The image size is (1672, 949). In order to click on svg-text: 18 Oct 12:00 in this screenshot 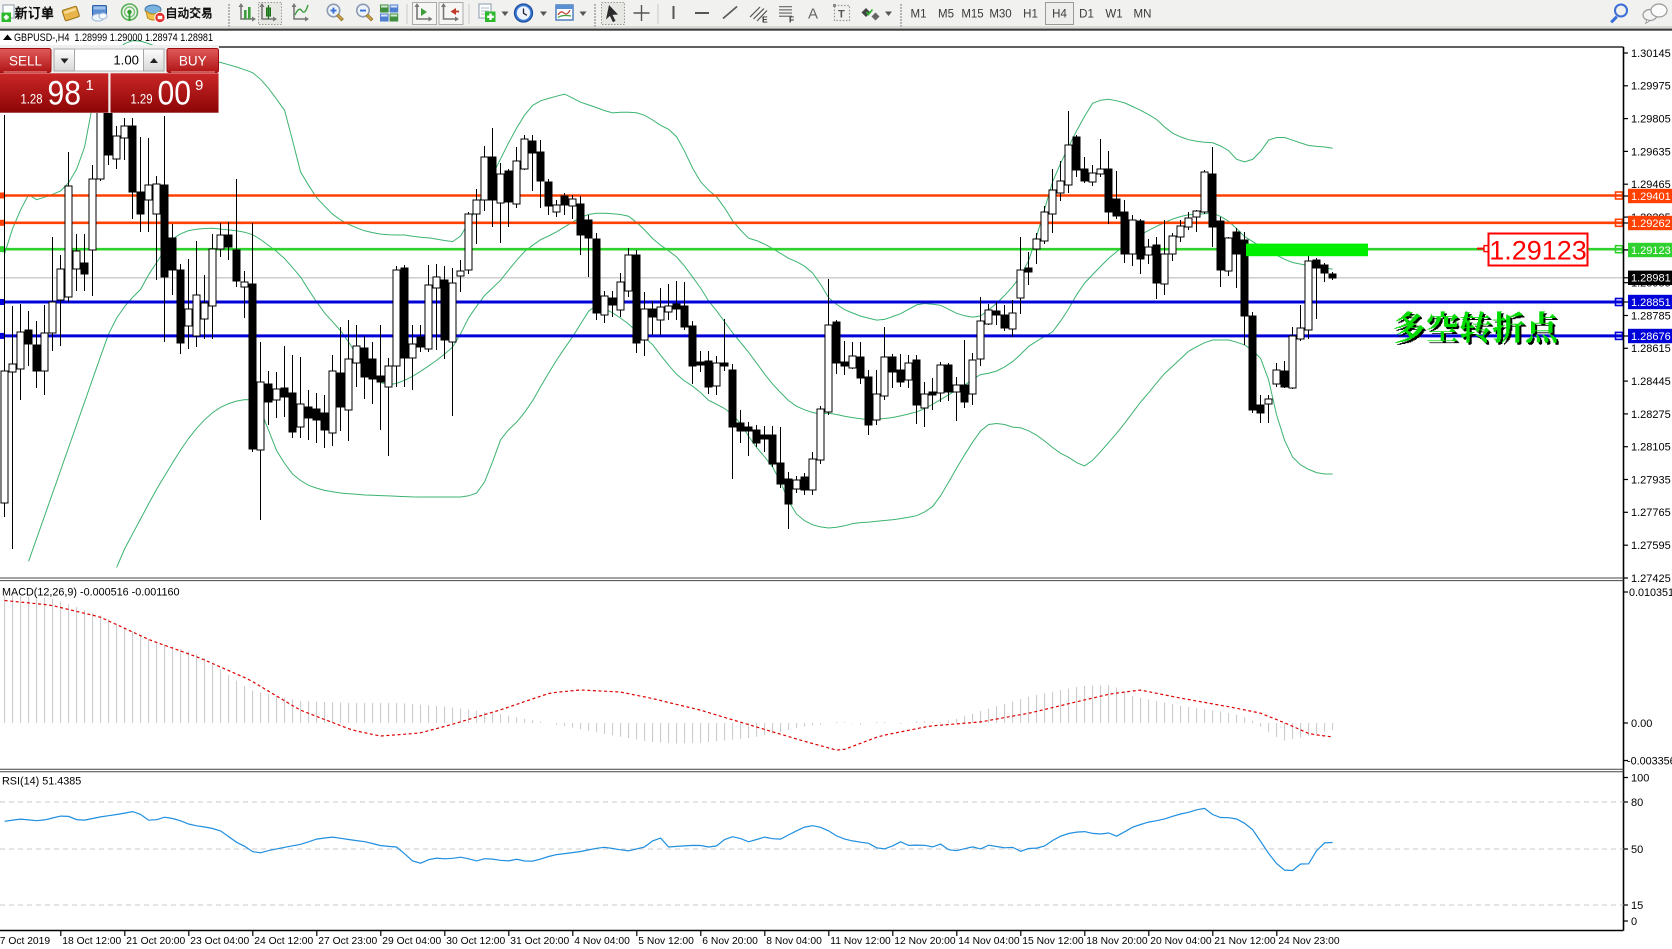, I will do `click(91, 941)`.